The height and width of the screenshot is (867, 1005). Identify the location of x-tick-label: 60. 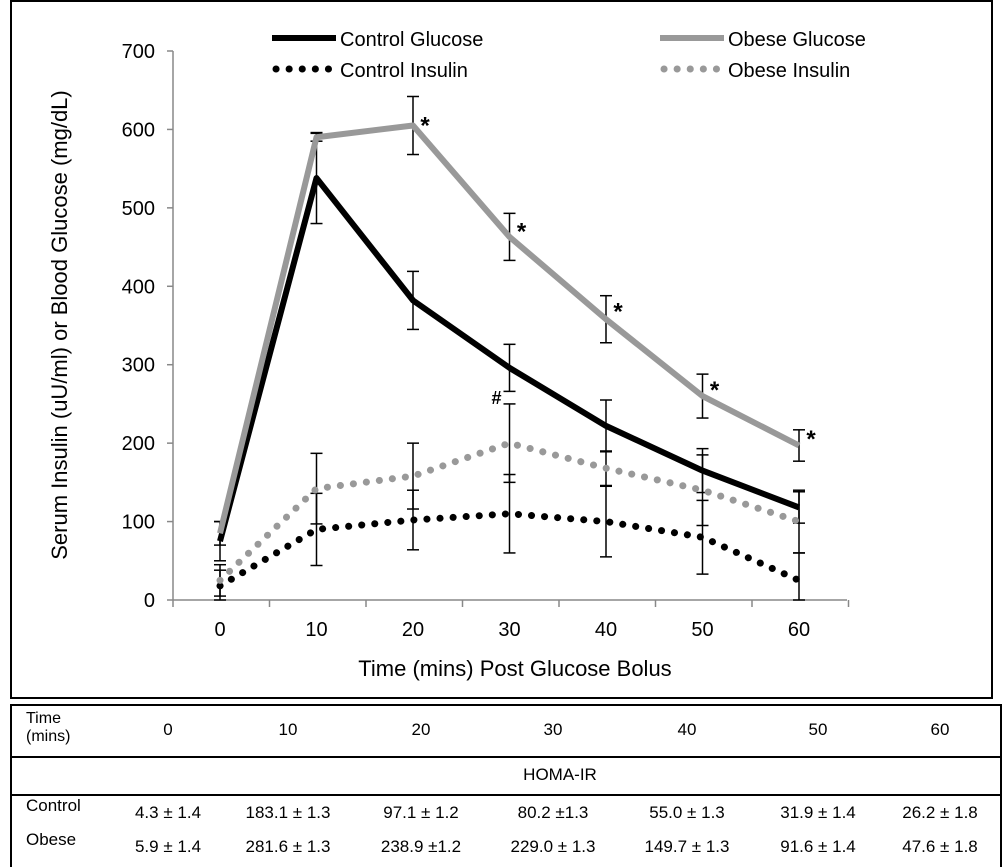
(799, 630).